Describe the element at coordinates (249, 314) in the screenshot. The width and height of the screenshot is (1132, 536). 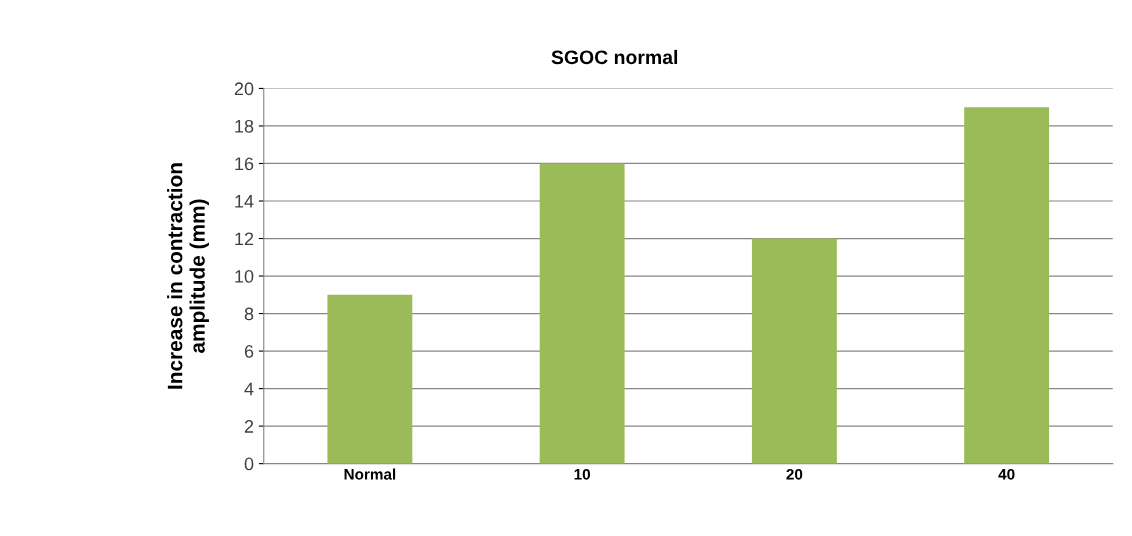
I see `y-tick-label: 8` at that location.